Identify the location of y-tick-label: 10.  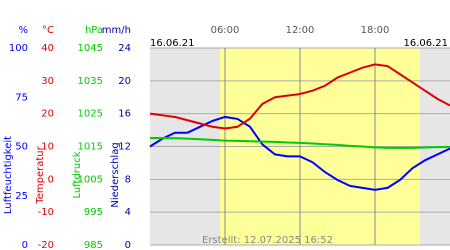
(47, 147).